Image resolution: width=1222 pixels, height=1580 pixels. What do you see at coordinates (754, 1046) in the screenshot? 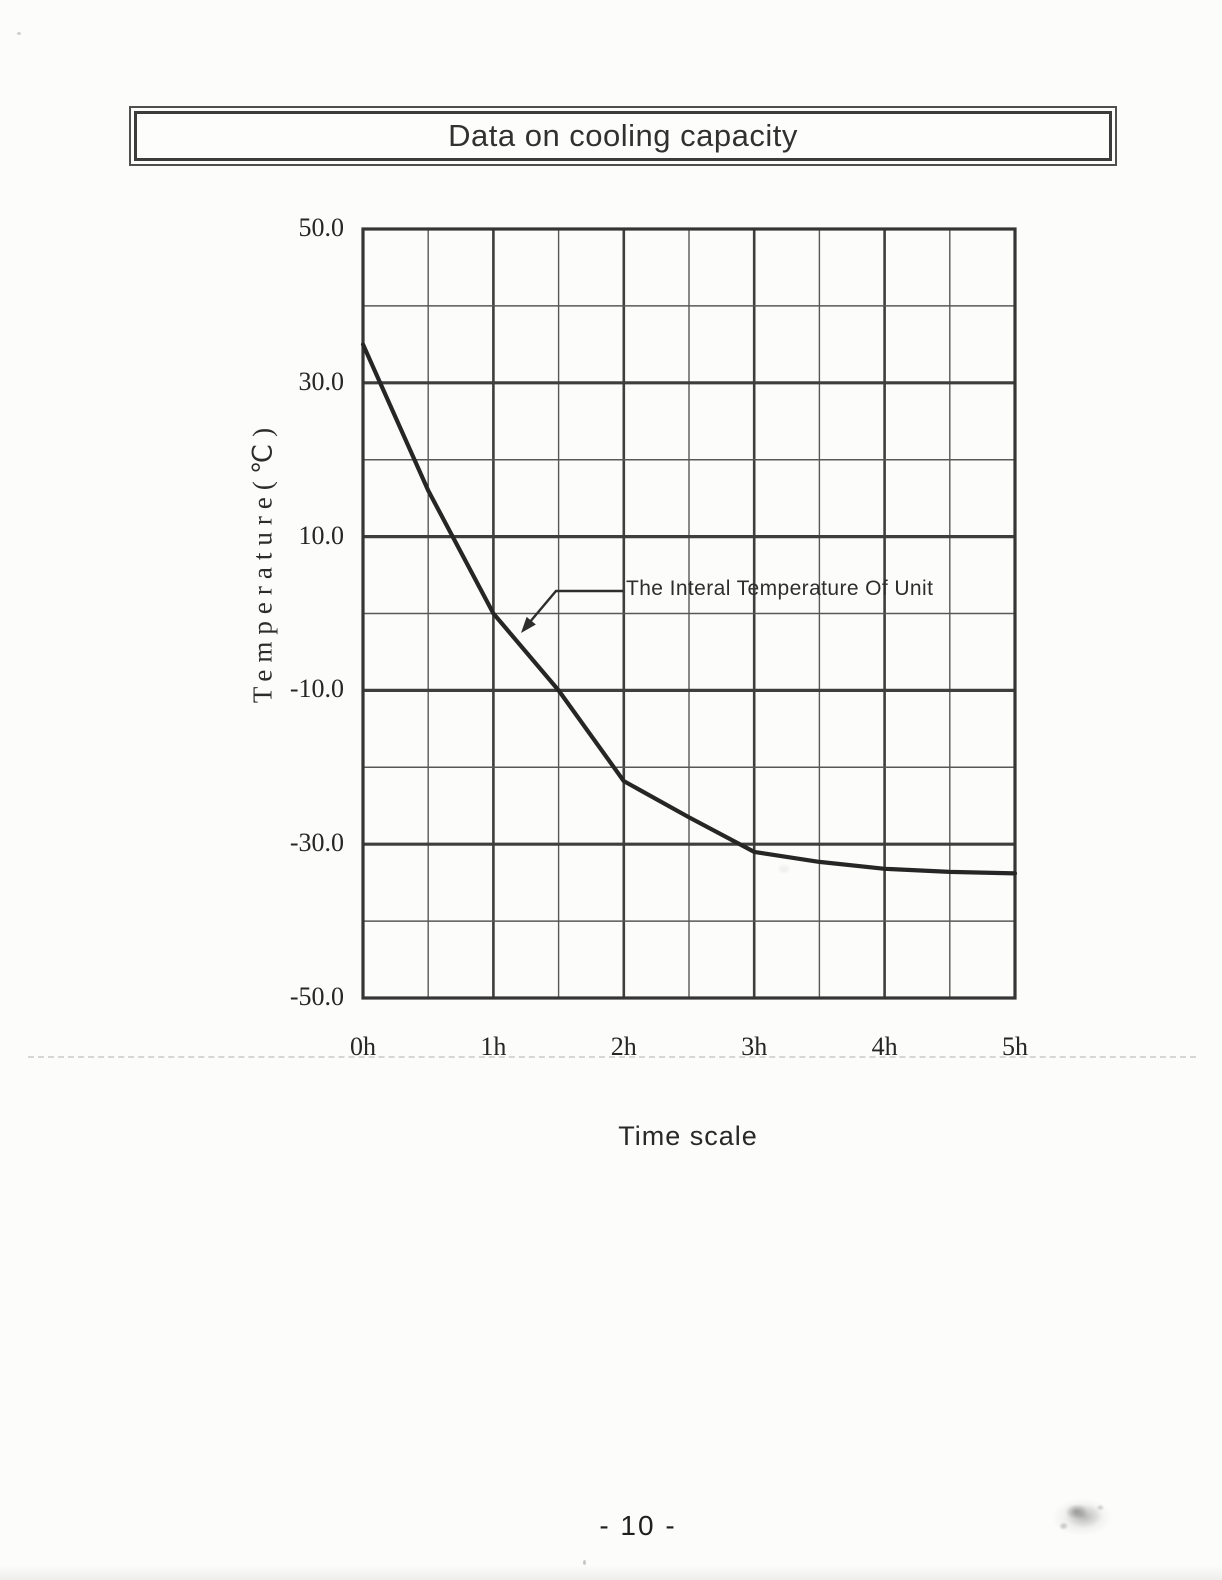
I see `x-tick-label: 3h` at bounding box center [754, 1046].